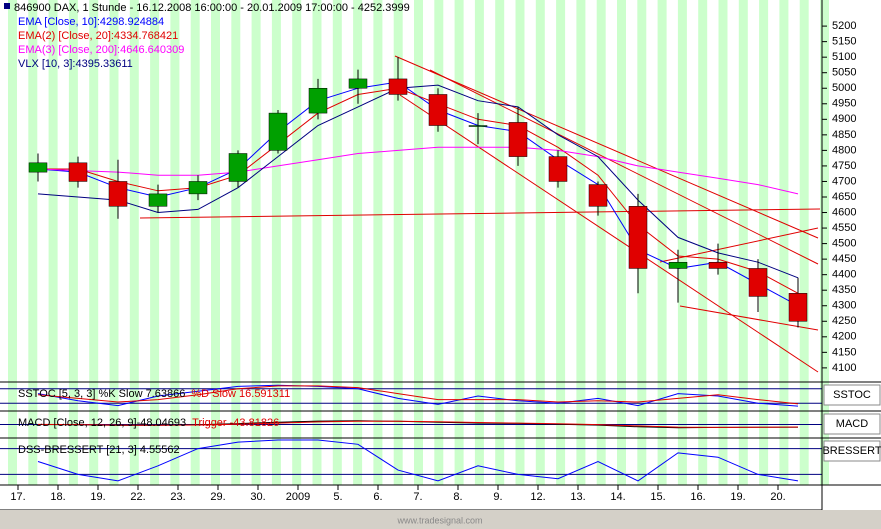 The height and width of the screenshot is (529, 881). I want to click on y-tick-label: 4200, so click(844, 337).